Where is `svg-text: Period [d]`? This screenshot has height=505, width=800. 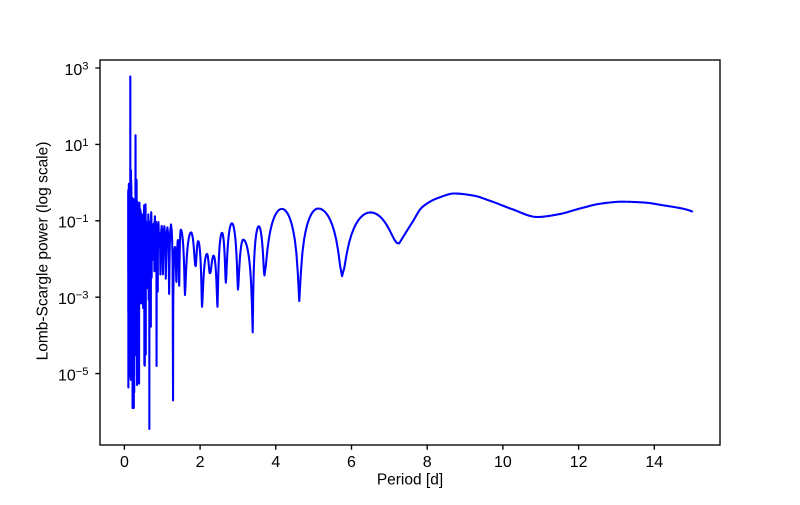
svg-text: Period [d] is located at coordinates (410, 480).